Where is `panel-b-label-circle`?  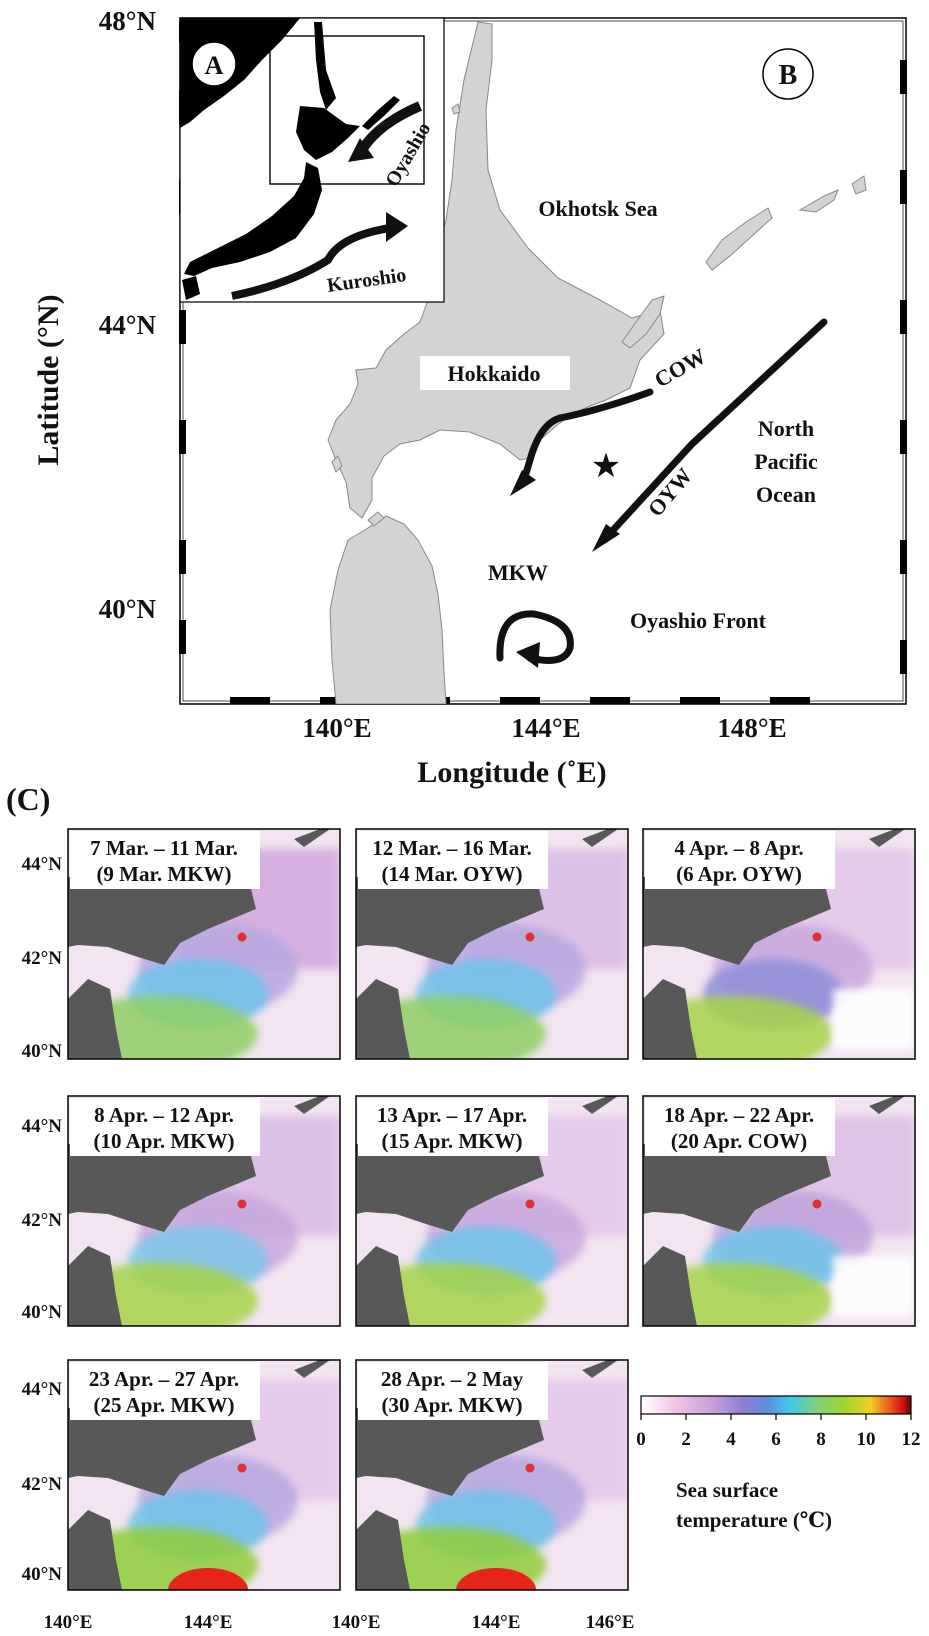 panel-b-label-circle is located at coordinates (788, 74).